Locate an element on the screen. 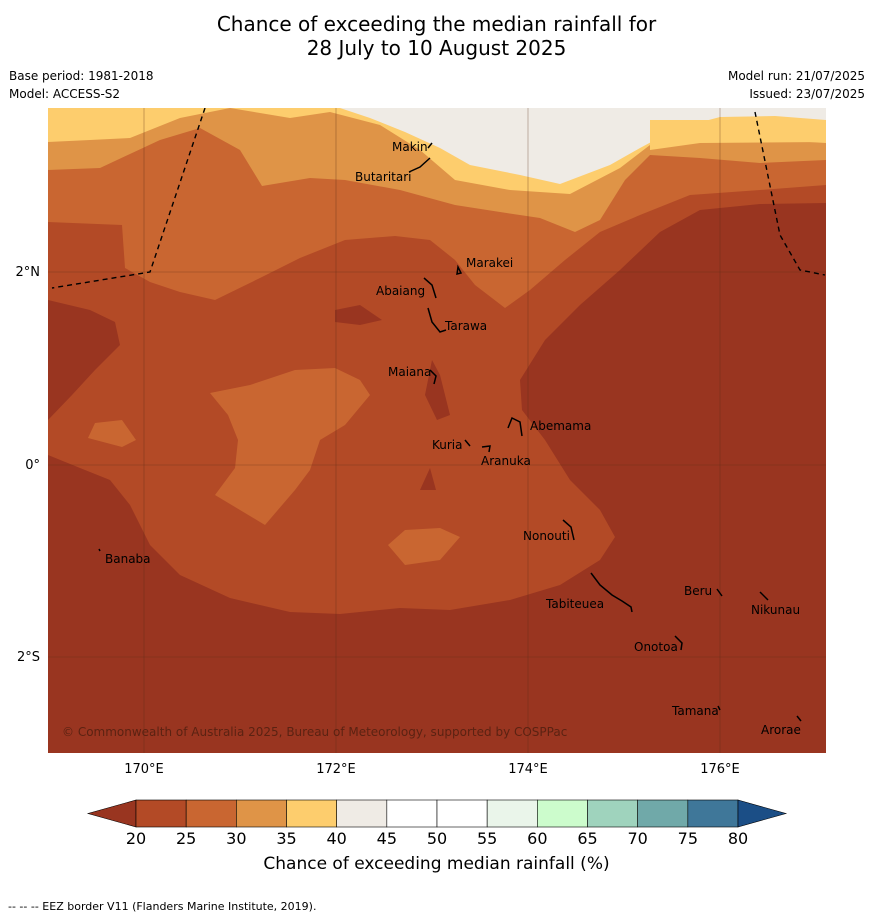 This screenshot has height=919, width=873. band-below-20-west is located at coordinates (84, 360).